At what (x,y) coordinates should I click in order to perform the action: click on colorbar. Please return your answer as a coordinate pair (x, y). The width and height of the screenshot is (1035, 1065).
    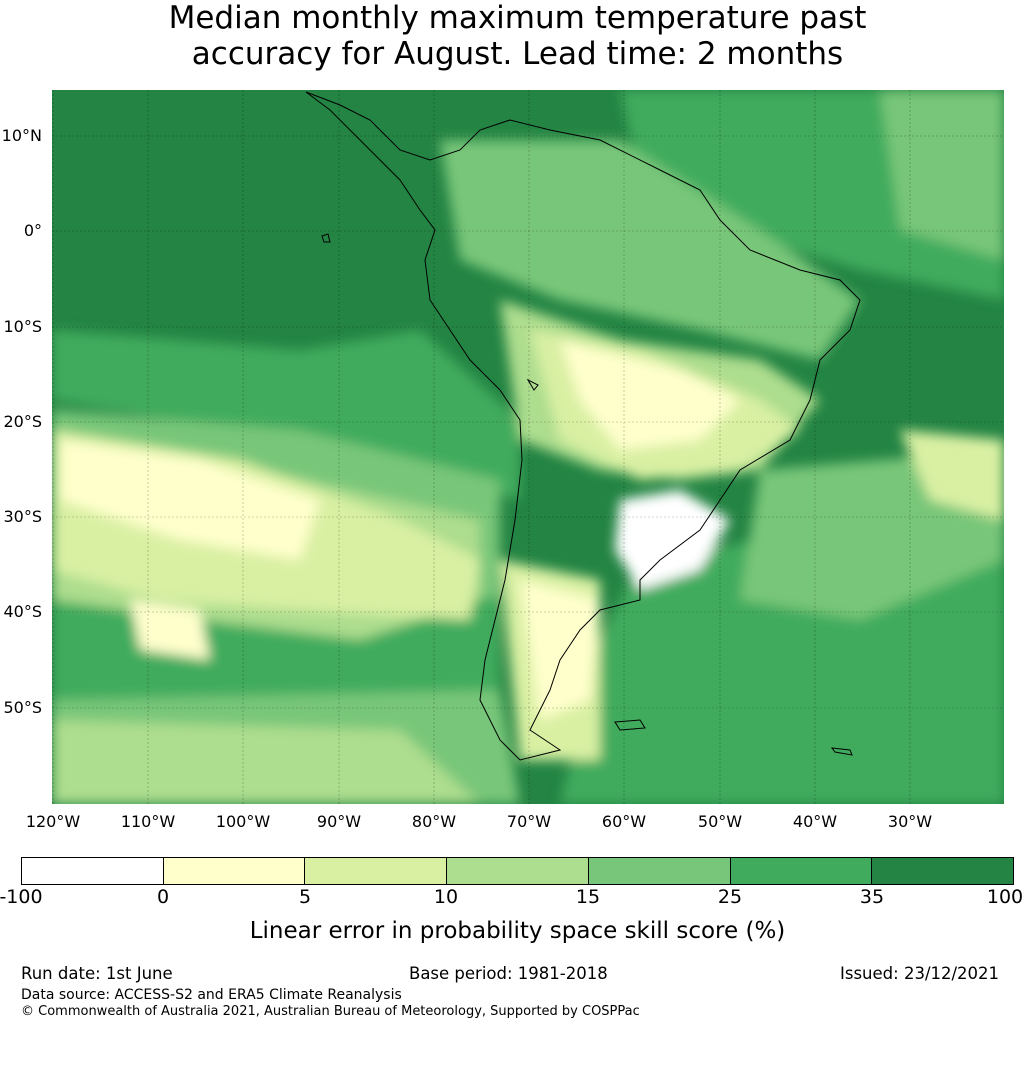
    Looking at the image, I should click on (517, 871).